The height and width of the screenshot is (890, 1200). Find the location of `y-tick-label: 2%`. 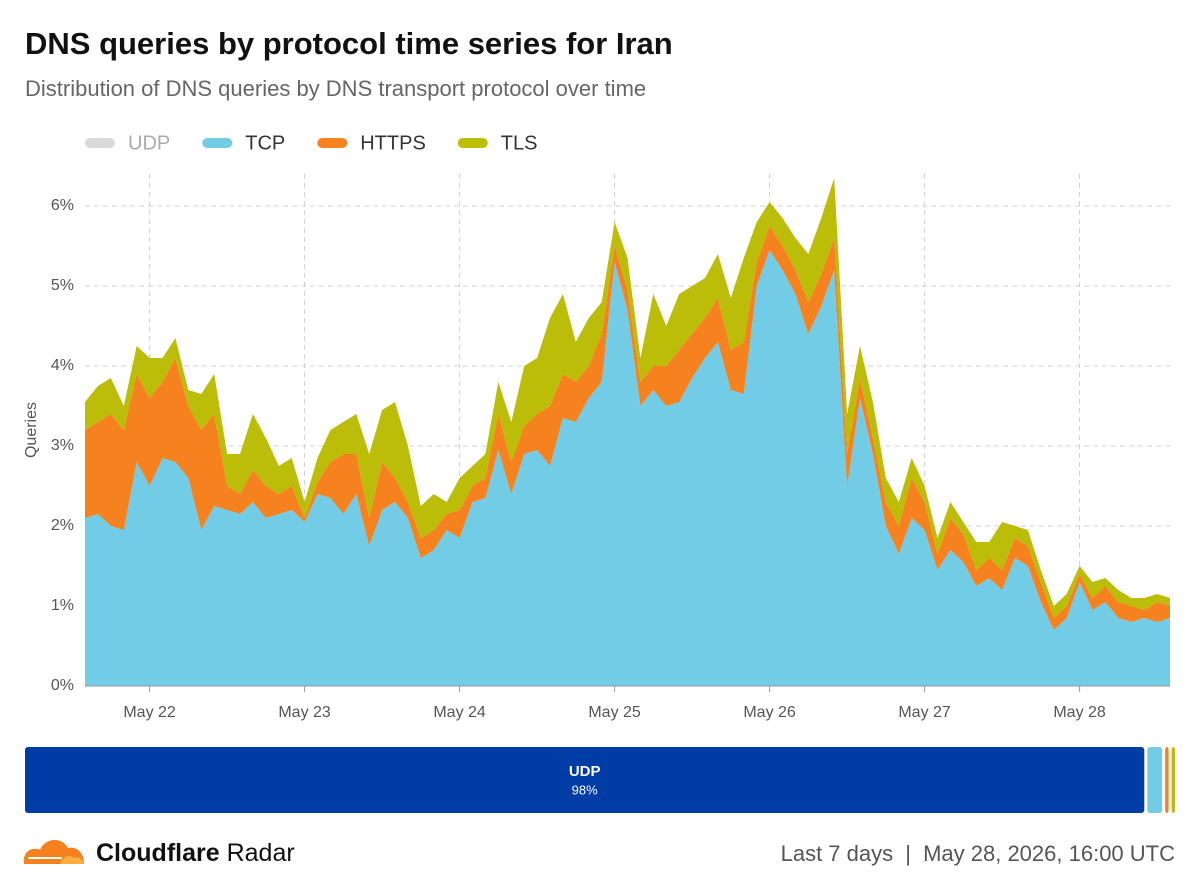

y-tick-label: 2% is located at coordinates (62, 525).